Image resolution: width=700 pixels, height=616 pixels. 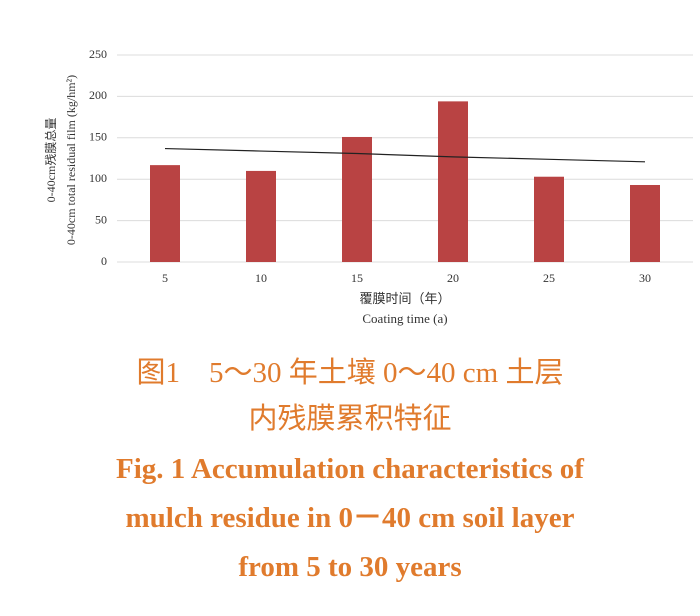 What do you see at coordinates (645, 278) in the screenshot?
I see `x-tick-label: 30` at bounding box center [645, 278].